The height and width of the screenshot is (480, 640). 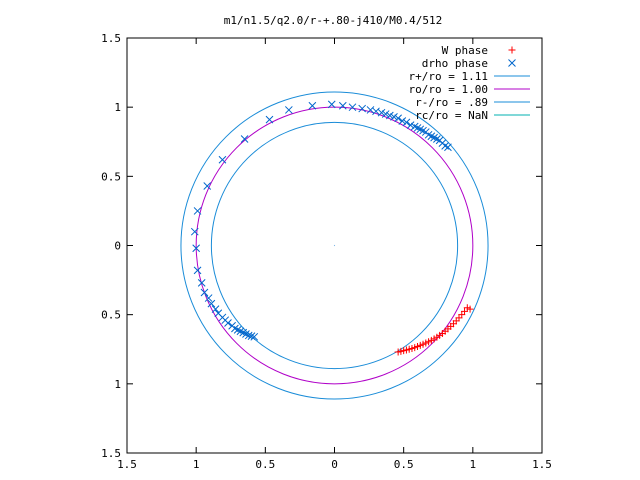 I want to click on chart-title: m1/n1.5/q2.0/r-+.80-j410/M0.4/512, so click(x=333, y=20).